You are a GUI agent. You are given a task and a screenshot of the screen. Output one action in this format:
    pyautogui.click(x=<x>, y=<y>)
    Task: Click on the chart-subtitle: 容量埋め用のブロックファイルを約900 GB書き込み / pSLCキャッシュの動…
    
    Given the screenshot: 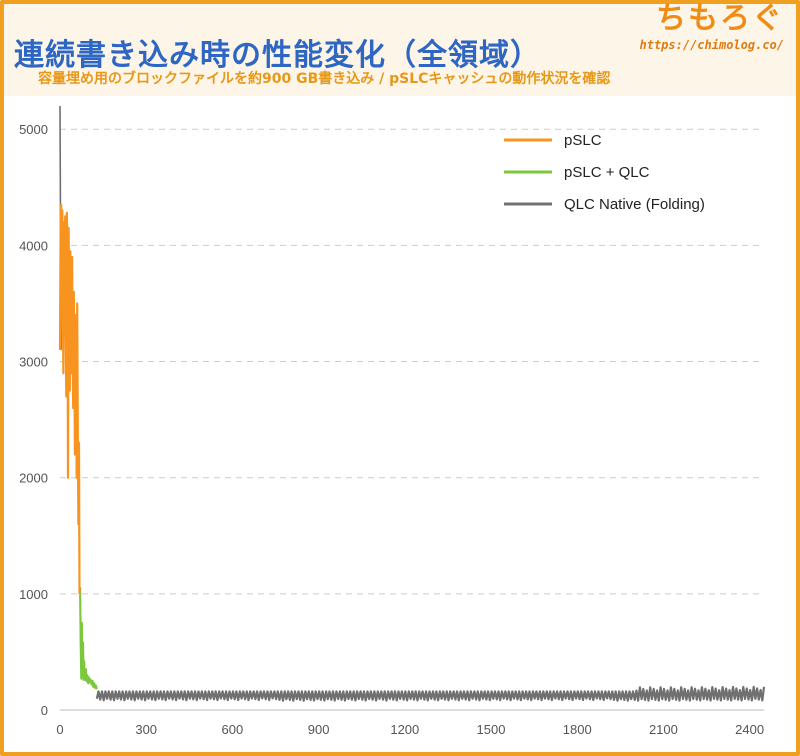 What is the action you would take?
    pyautogui.click(x=324, y=79)
    